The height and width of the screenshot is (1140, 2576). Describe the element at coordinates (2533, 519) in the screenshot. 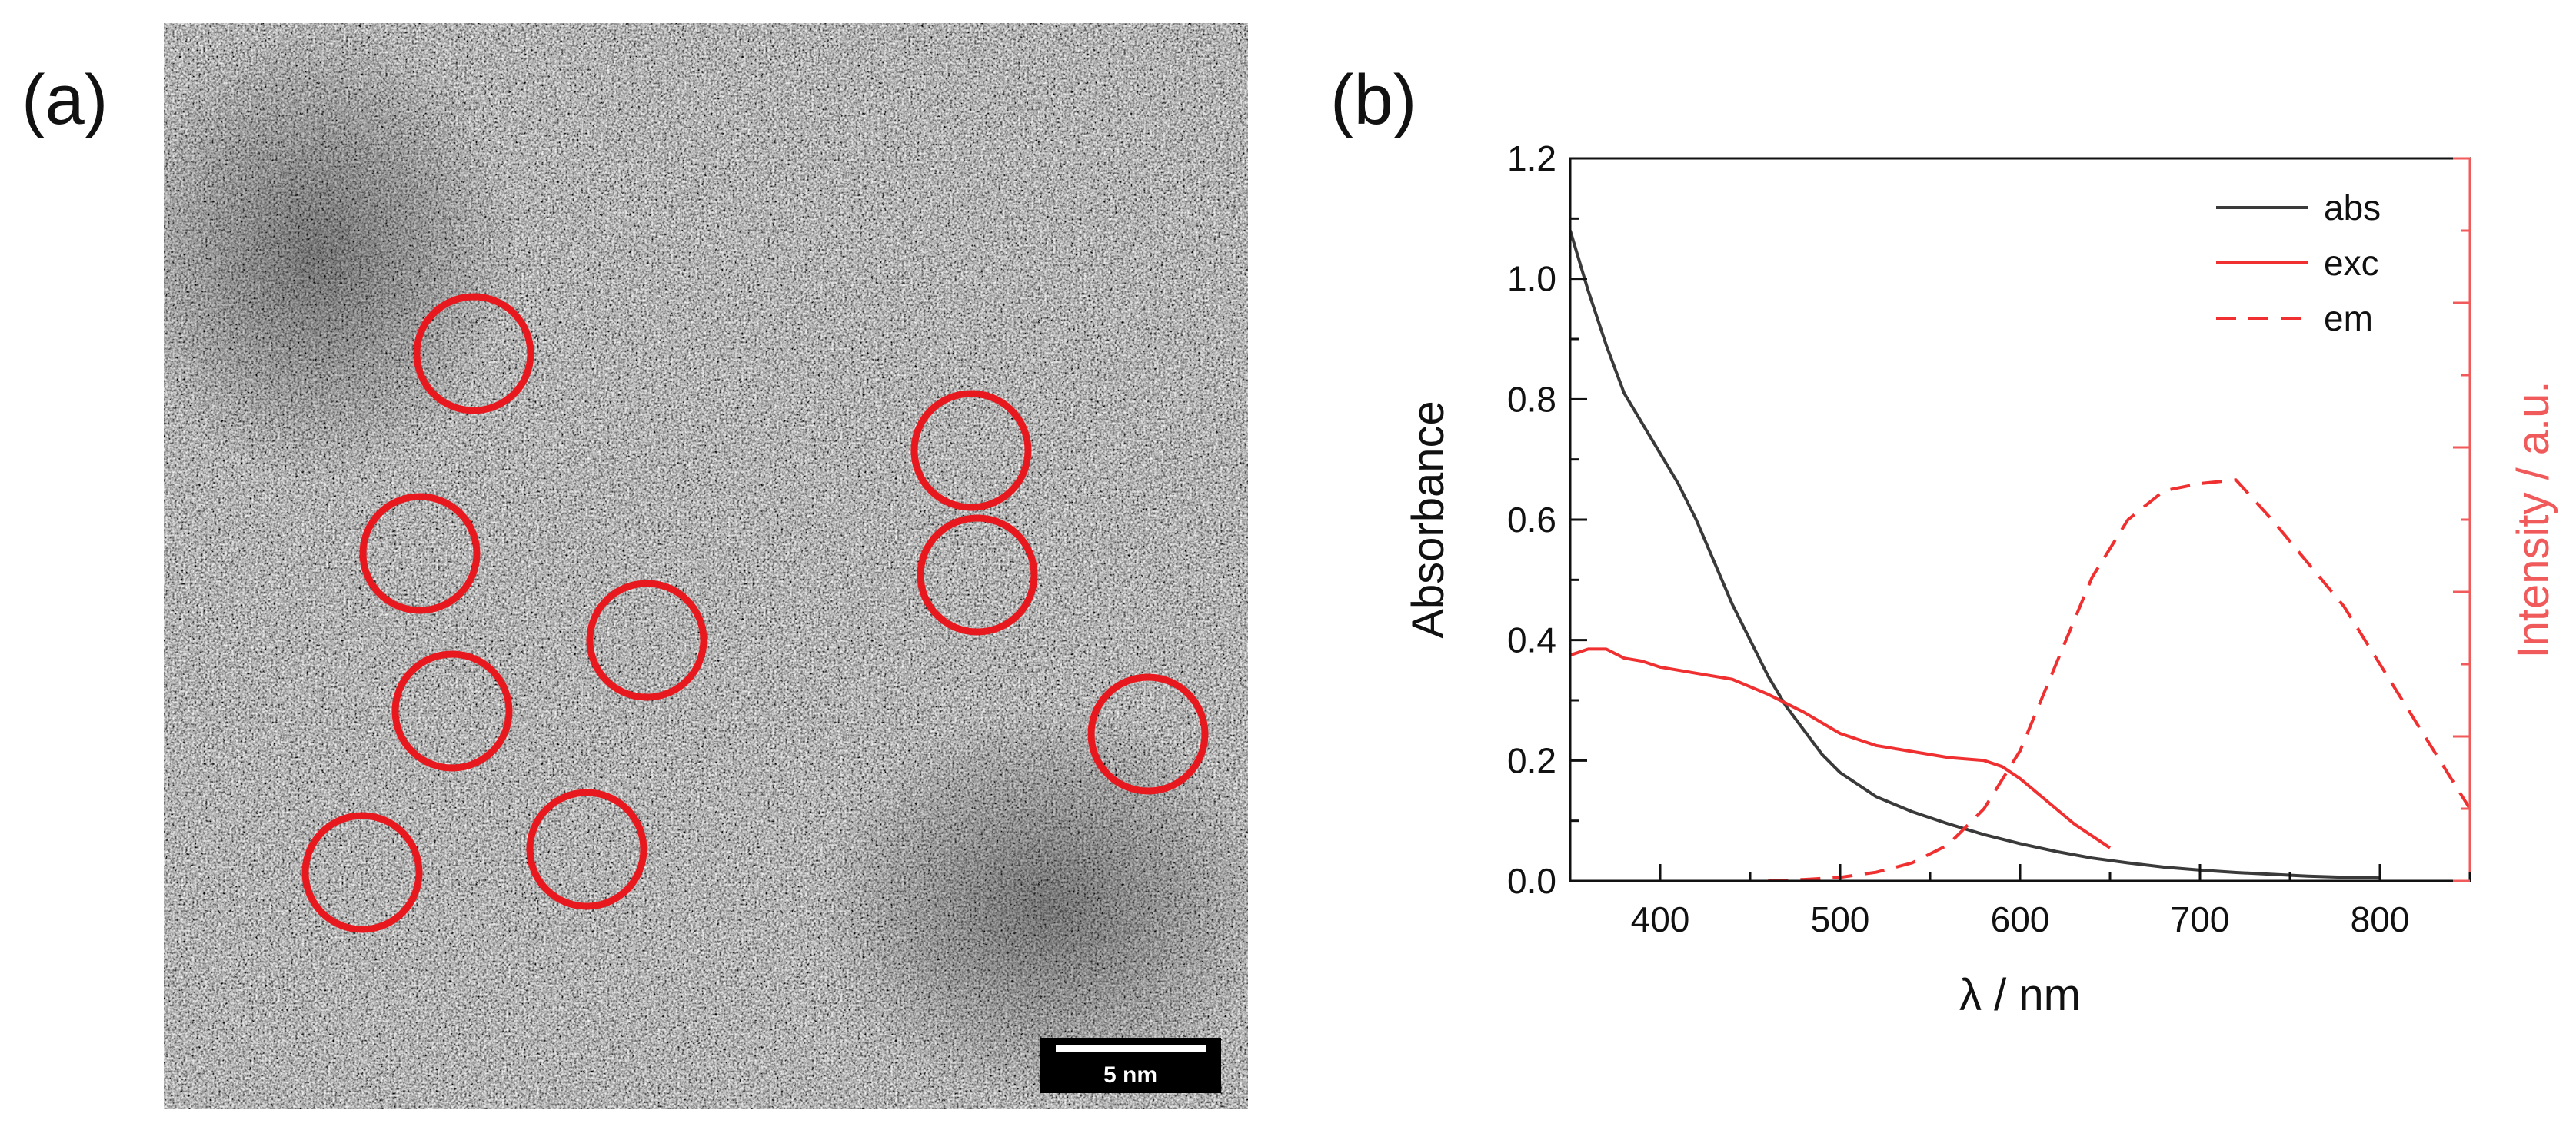

I see `y2-axis-label: Intensity / a.u.` at that location.